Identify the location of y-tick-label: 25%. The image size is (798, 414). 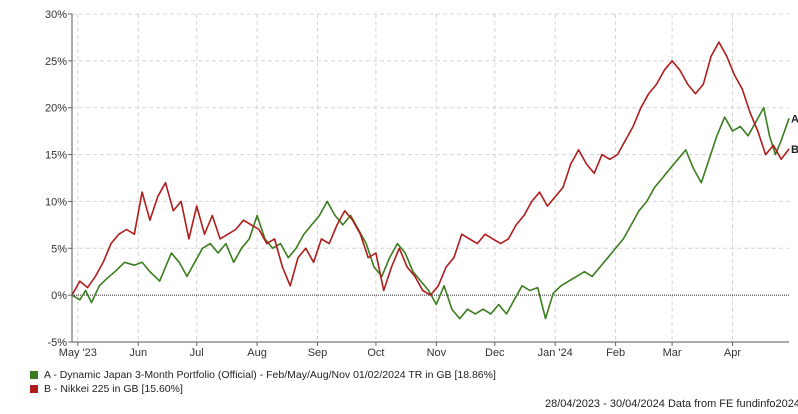
(56, 62).